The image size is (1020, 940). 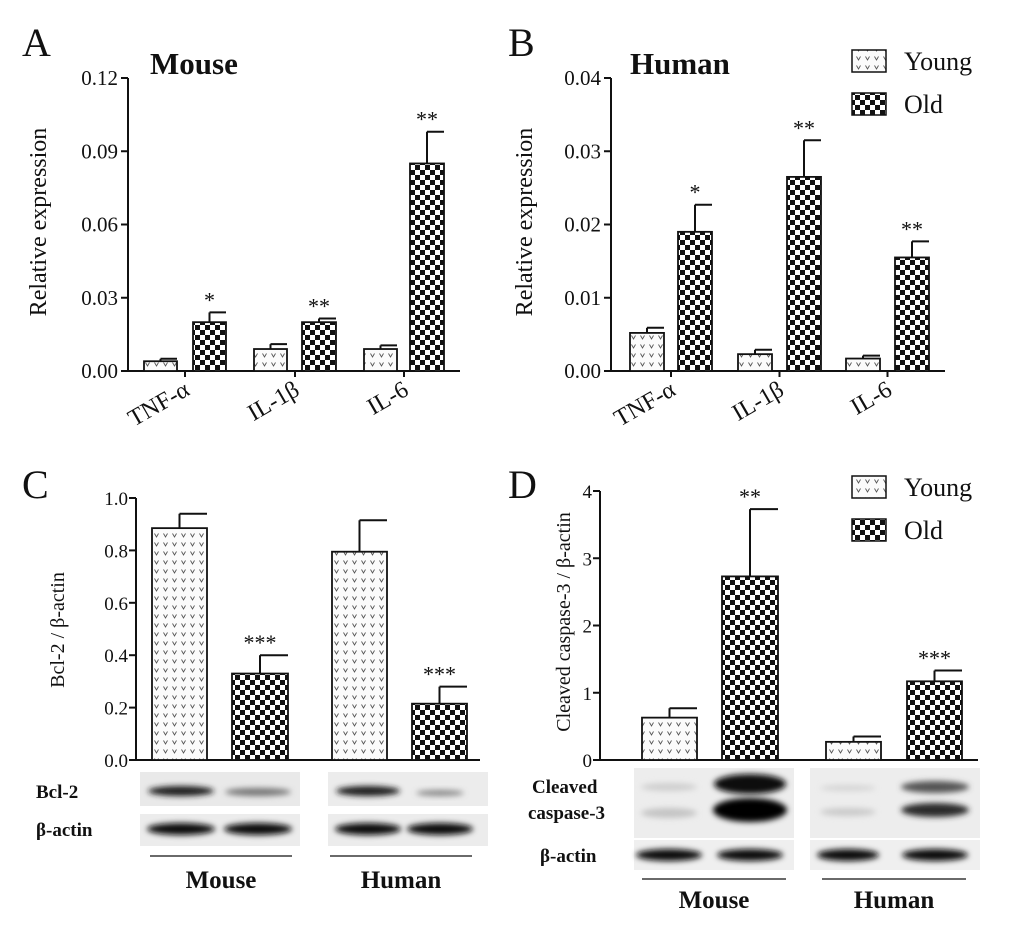 What do you see at coordinates (754, 841) in the screenshot?
I see `panel-d-western-blot: Cleaved caspase-3 β-actin Mouse Human` at bounding box center [754, 841].